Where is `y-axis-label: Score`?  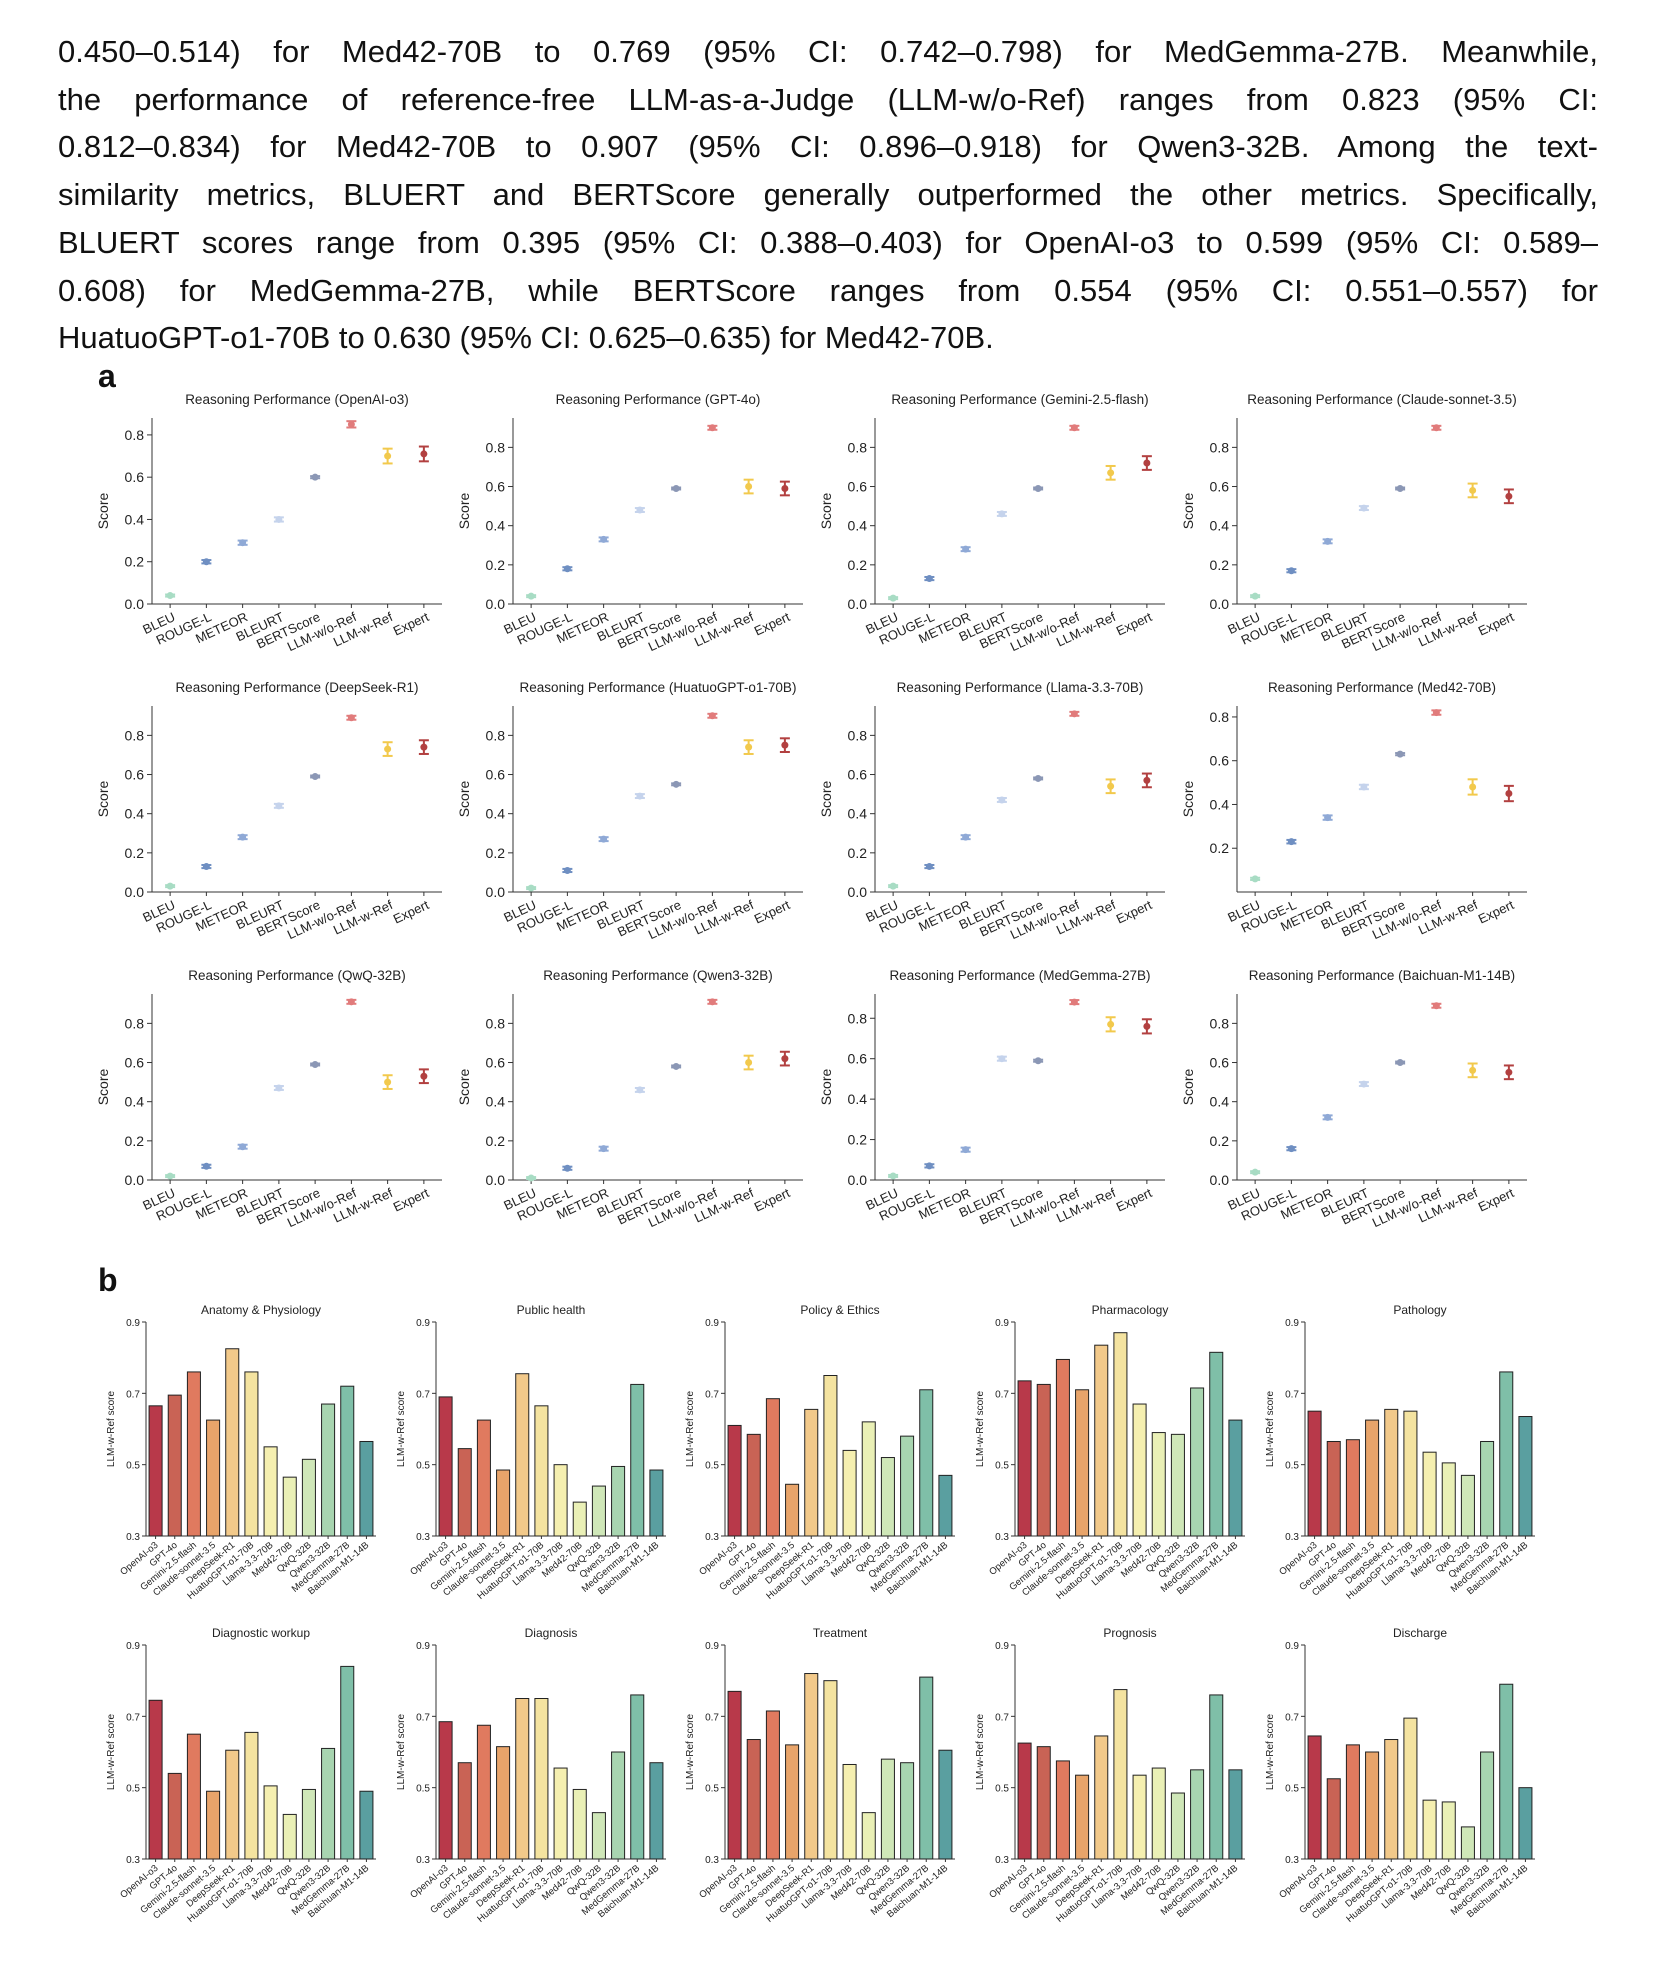
y-axis-label: Score is located at coordinates (464, 511).